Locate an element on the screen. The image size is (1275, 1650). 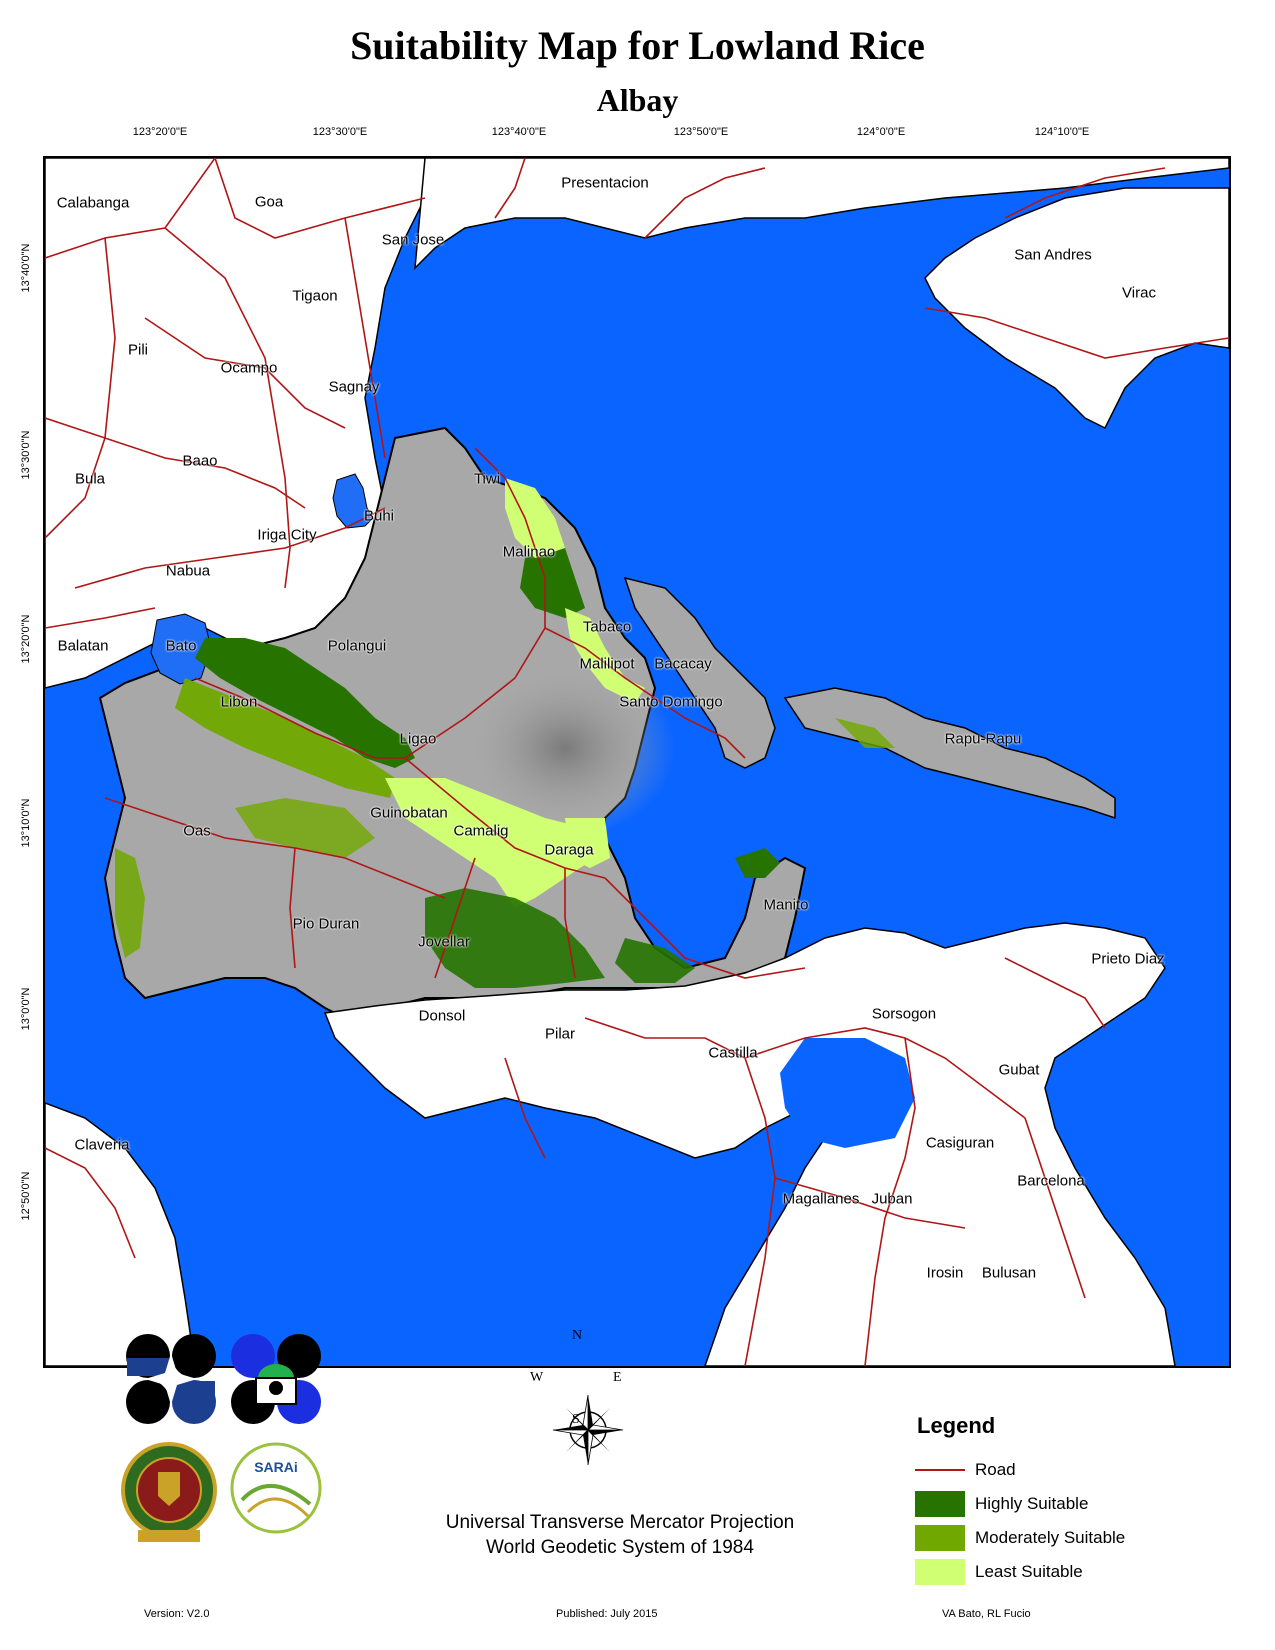
longitude-label-top: 123°20'0"E is located at coordinates (160, 132).